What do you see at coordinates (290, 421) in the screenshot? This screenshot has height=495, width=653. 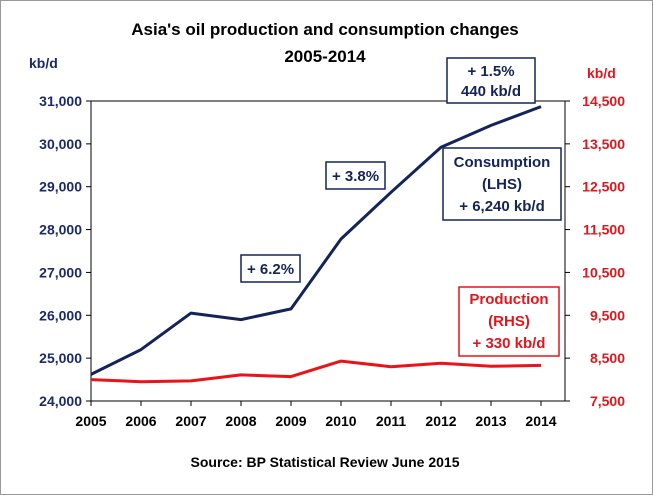 I see `x-tick-label: 2009` at bounding box center [290, 421].